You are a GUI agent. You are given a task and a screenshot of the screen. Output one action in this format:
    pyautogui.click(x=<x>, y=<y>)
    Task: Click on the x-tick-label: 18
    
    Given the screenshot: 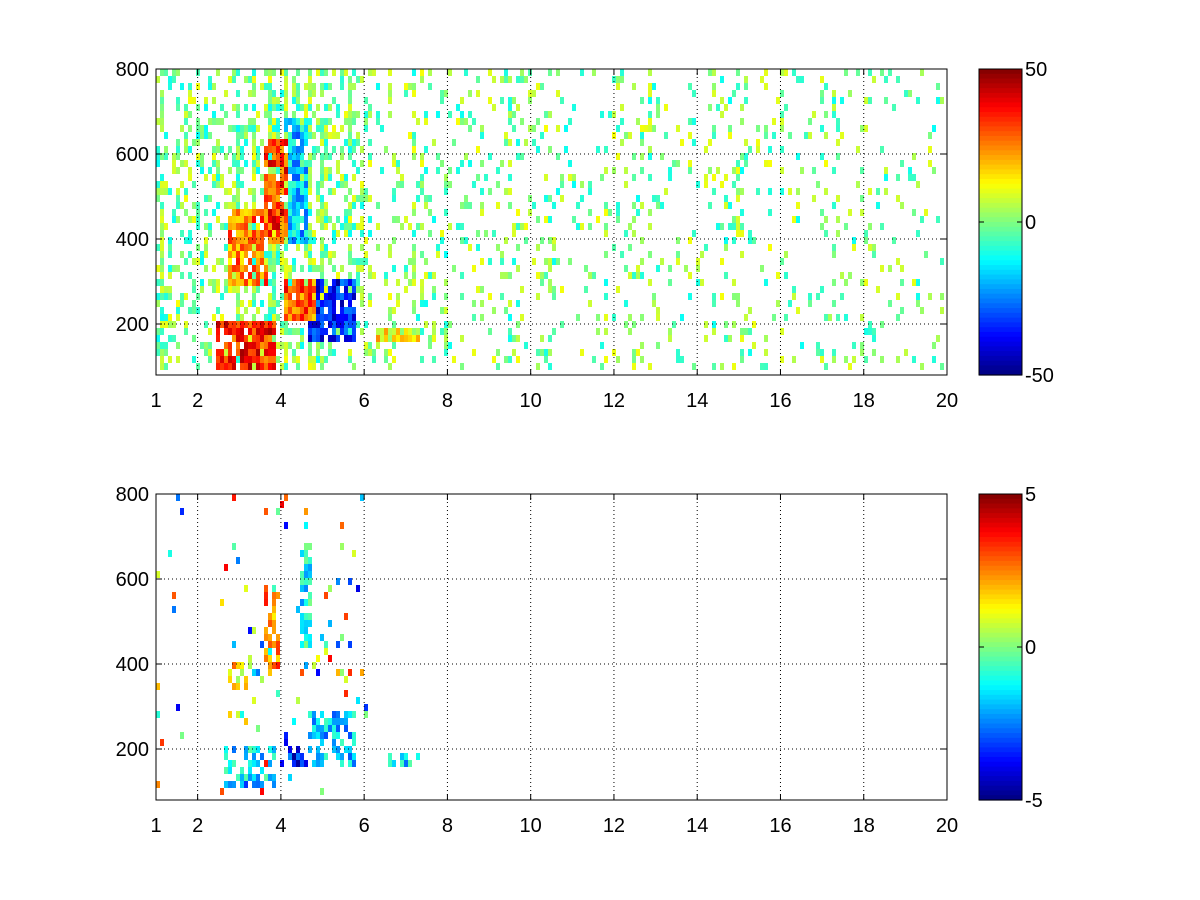 What is the action you would take?
    pyautogui.click(x=864, y=826)
    